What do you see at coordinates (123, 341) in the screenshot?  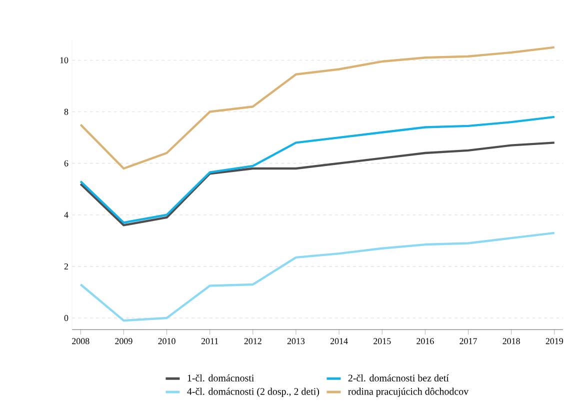 I see `x-tick-label: 2009` at bounding box center [123, 341].